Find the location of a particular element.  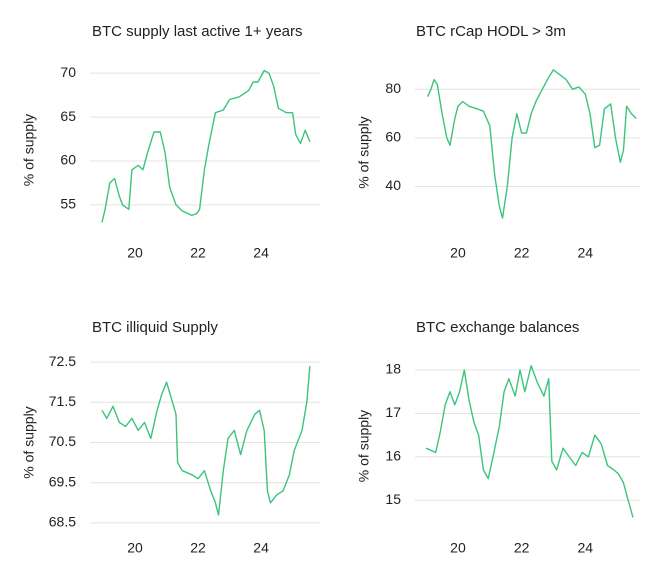

y-tick-label: 55 is located at coordinates (68, 204).